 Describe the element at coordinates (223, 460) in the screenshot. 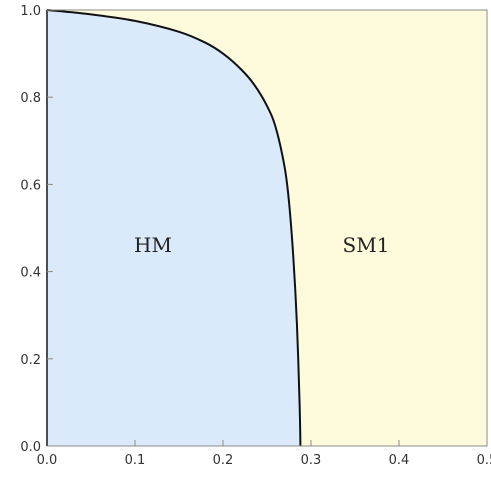

I see `x-tick-label: 0.2` at that location.